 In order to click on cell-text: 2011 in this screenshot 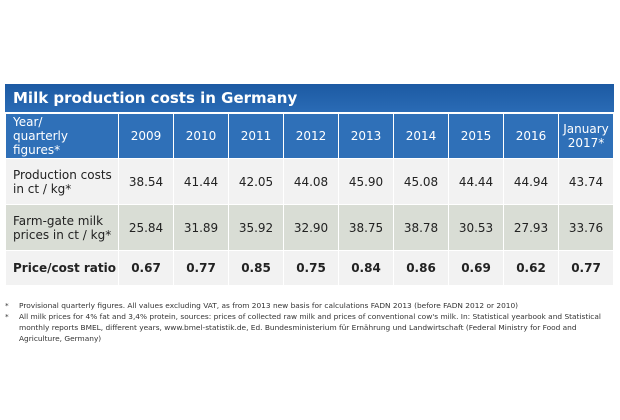, I will do `click(256, 136)`.